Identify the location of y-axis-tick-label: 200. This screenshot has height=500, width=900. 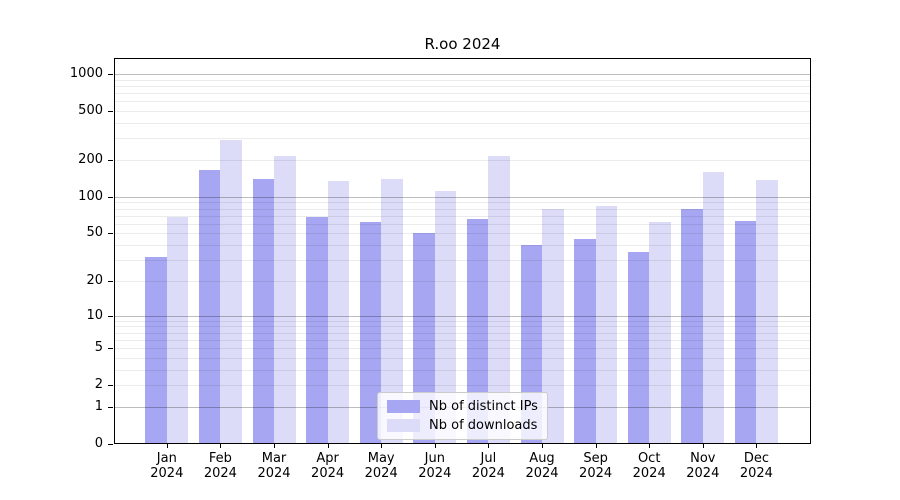
(90, 160).